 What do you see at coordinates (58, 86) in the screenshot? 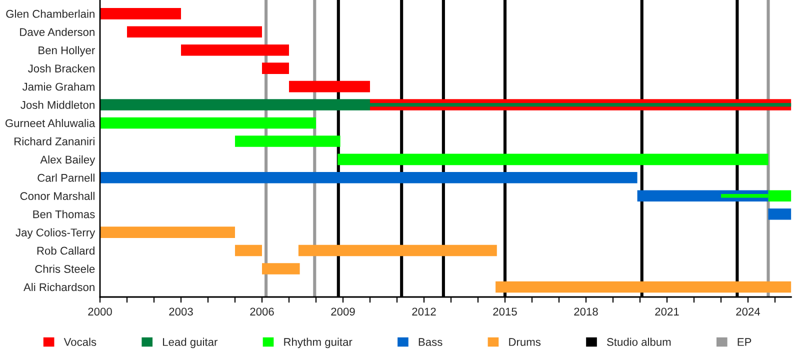
I see `y-tick-label: Jamie Graham` at bounding box center [58, 86].